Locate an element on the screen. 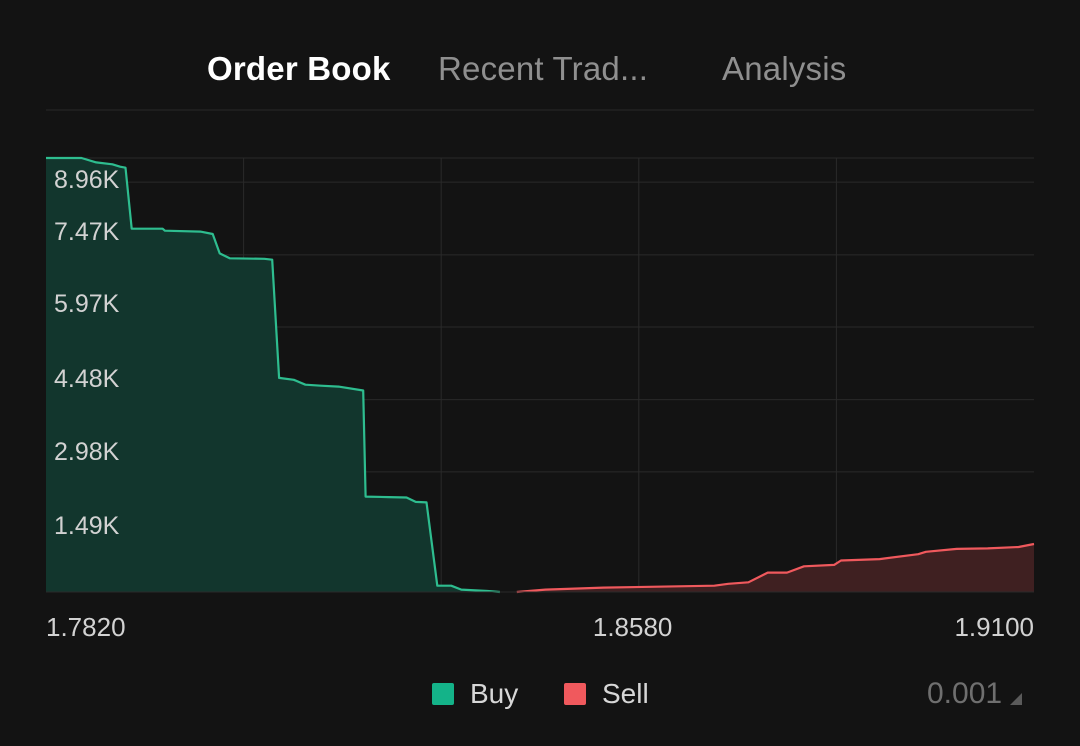 This screenshot has height=746, width=1080. y-tick-label: 5.97K is located at coordinates (87, 304).